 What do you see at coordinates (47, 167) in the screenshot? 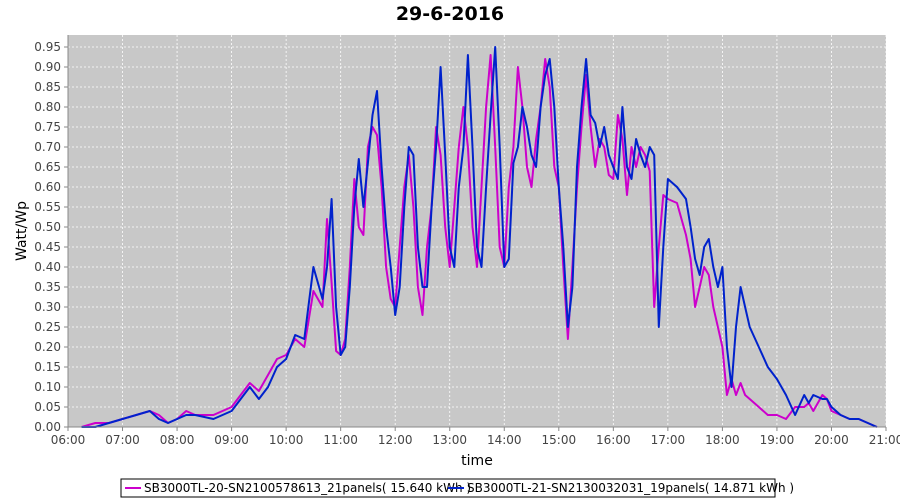
I see `y-tick-label: 0.65` at bounding box center [47, 167].